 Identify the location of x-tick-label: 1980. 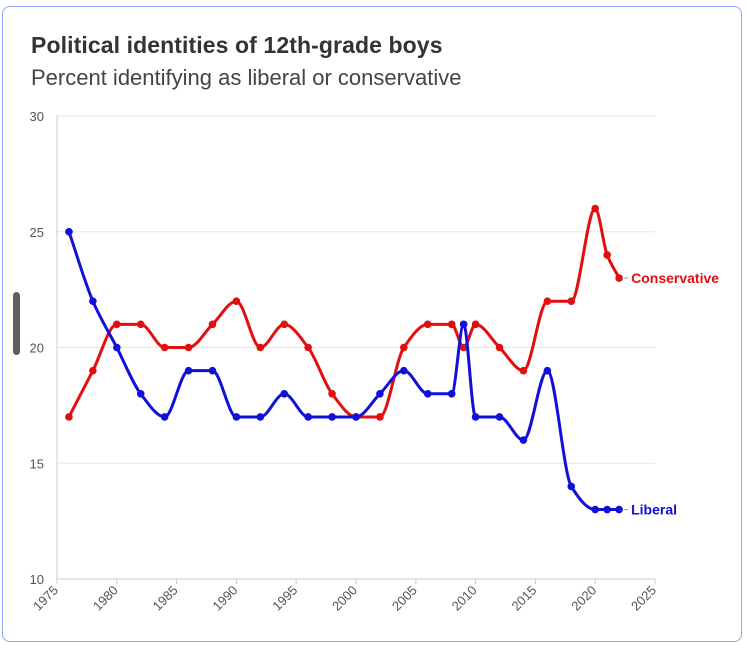
(105, 598).